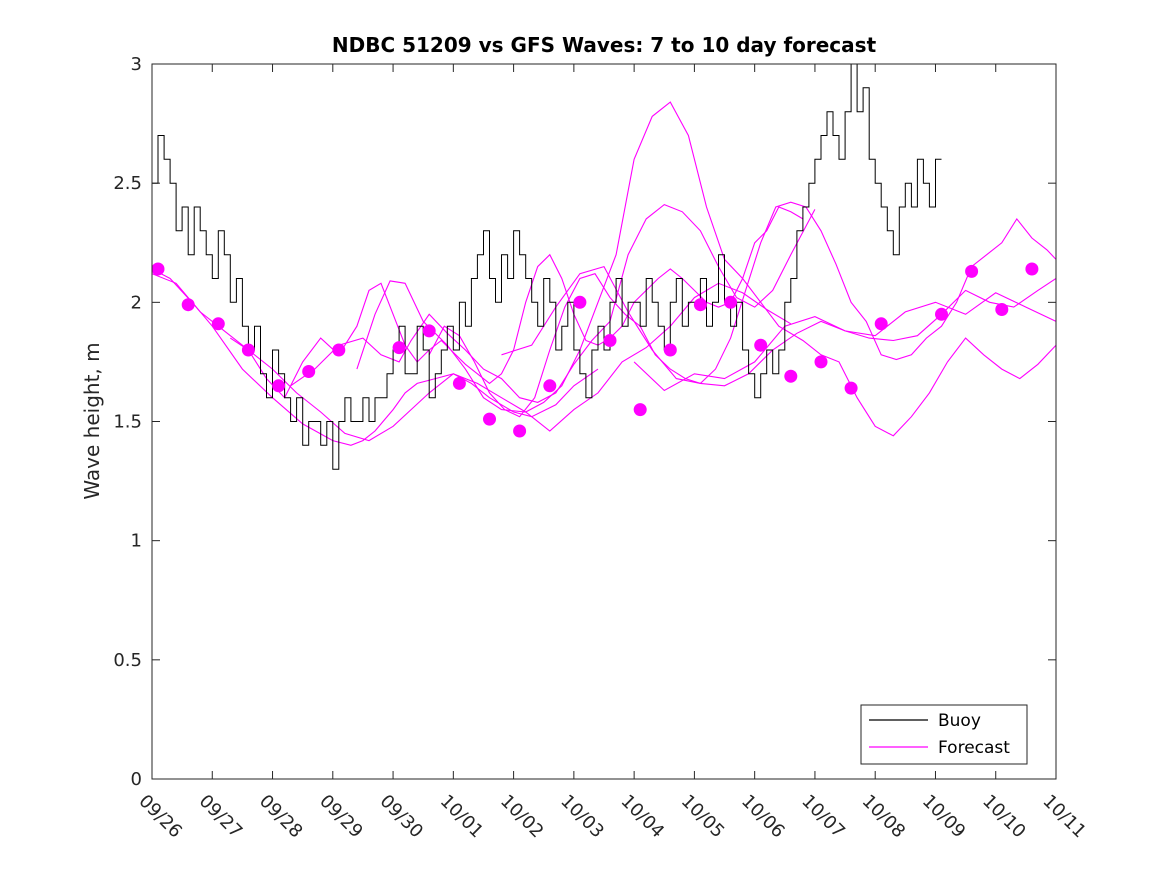 The height and width of the screenshot is (875, 1167). I want to click on y-tick-label: 0.5, so click(127, 660).